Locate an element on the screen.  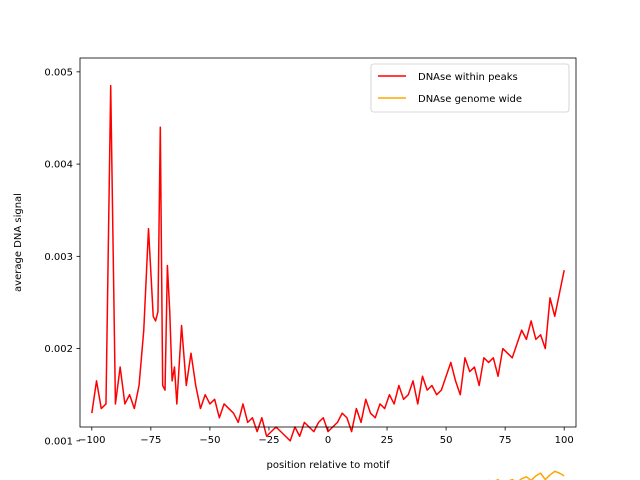
x-tick-label: 0 is located at coordinates (328, 440).